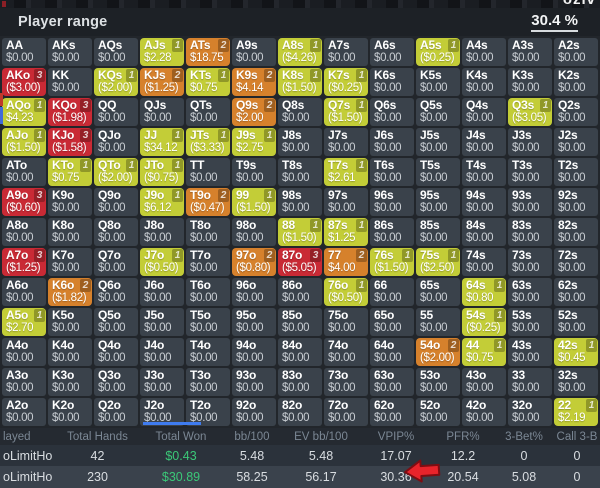  I want to click on hand-cell-A6s: A6s $0.00, so click(392, 52).